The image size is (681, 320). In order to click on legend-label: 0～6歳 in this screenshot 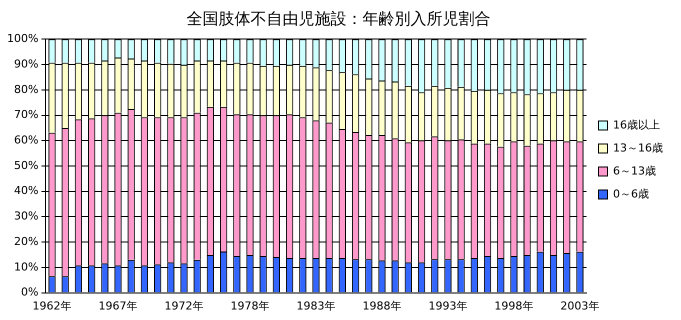, I will do `click(631, 193)`.